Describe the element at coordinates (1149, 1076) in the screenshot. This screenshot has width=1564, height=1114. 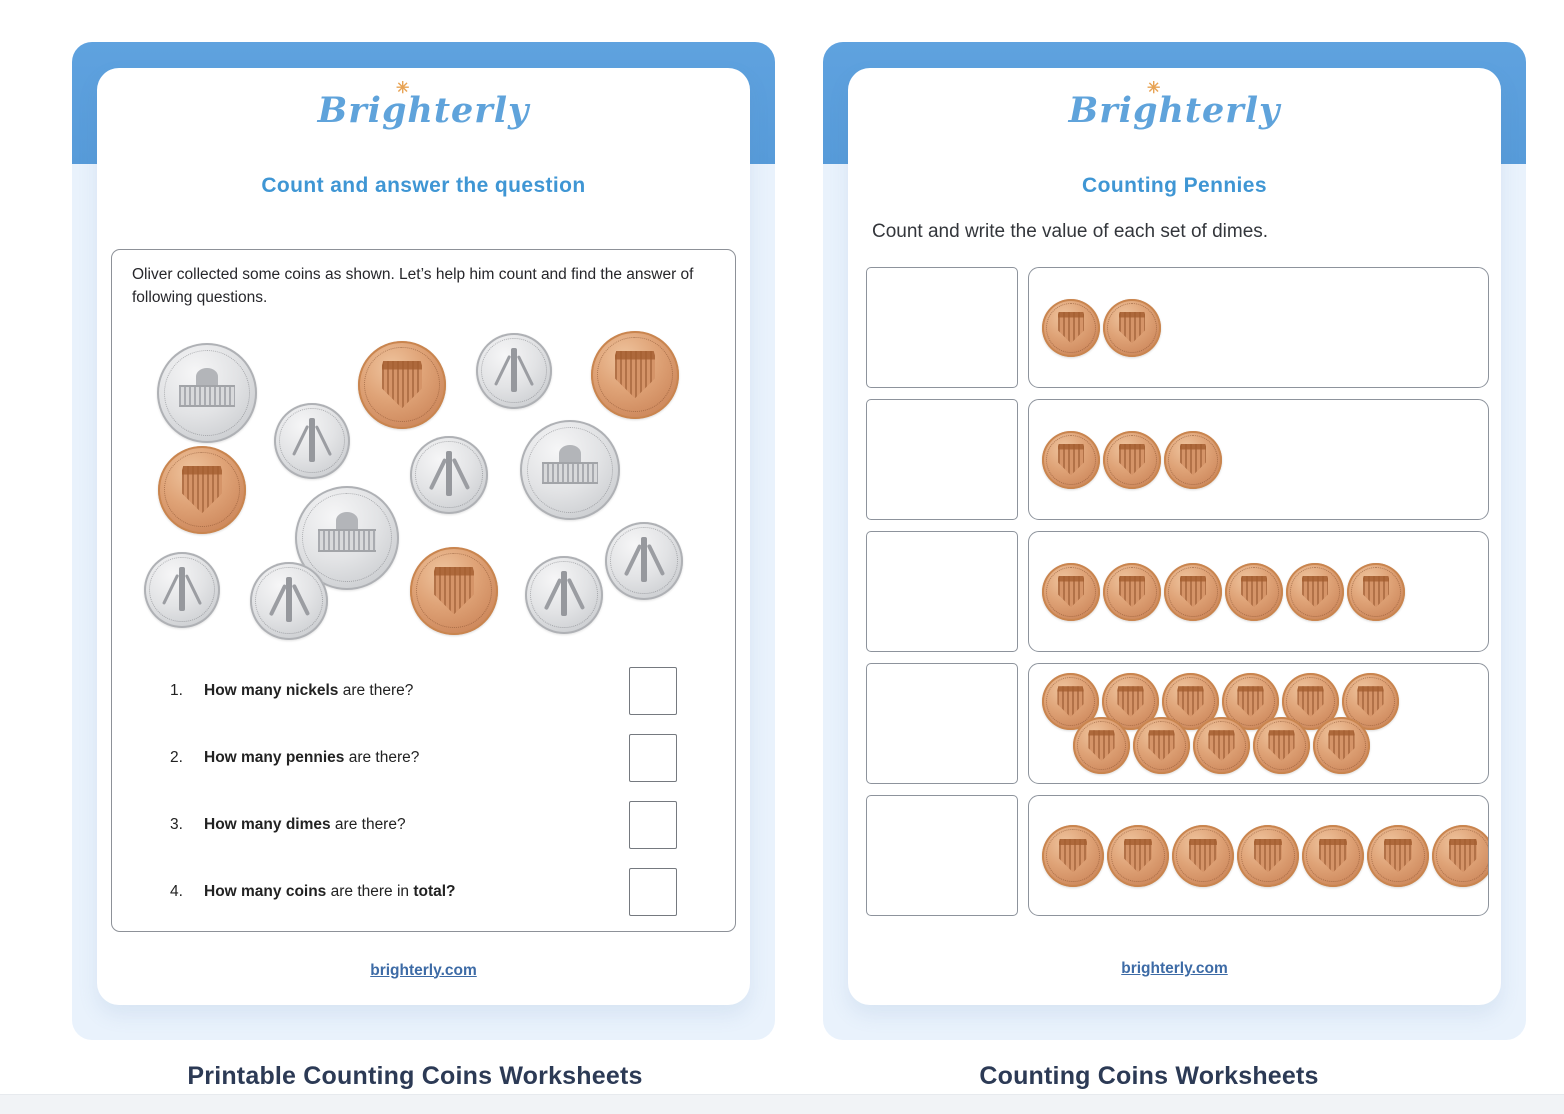
I see `caption-right: Counting Coins Worksheets` at that location.